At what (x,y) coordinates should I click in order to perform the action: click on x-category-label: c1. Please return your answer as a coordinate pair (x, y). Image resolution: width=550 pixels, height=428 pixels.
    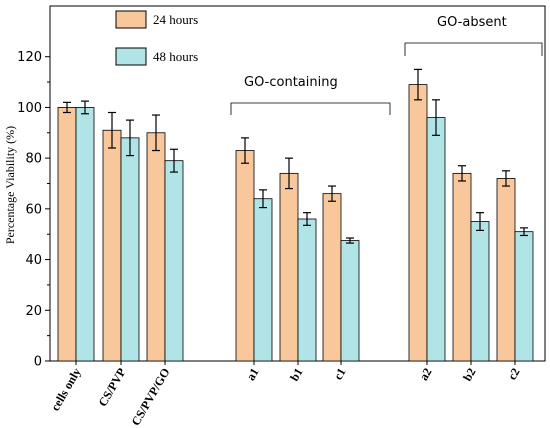
    Looking at the image, I should click on (340, 374).